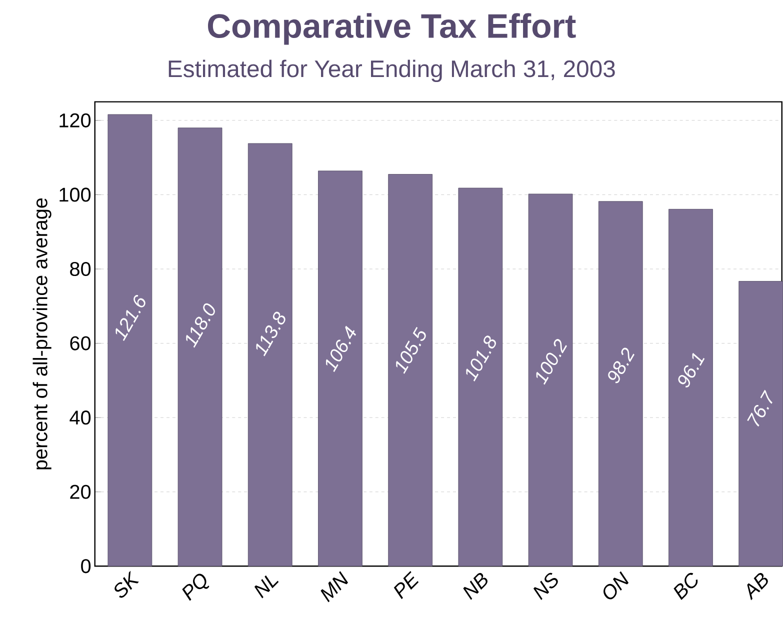 The height and width of the screenshot is (622, 783). Describe the element at coordinates (126, 584) in the screenshot. I see `x-tick-label: SK` at that location.